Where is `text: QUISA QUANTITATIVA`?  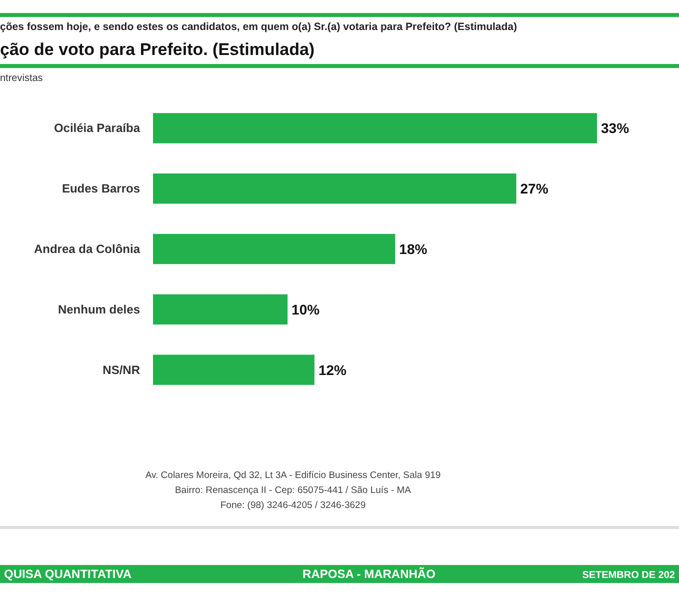
text: QUISA QUANTITATIVA is located at coordinates (68, 574).